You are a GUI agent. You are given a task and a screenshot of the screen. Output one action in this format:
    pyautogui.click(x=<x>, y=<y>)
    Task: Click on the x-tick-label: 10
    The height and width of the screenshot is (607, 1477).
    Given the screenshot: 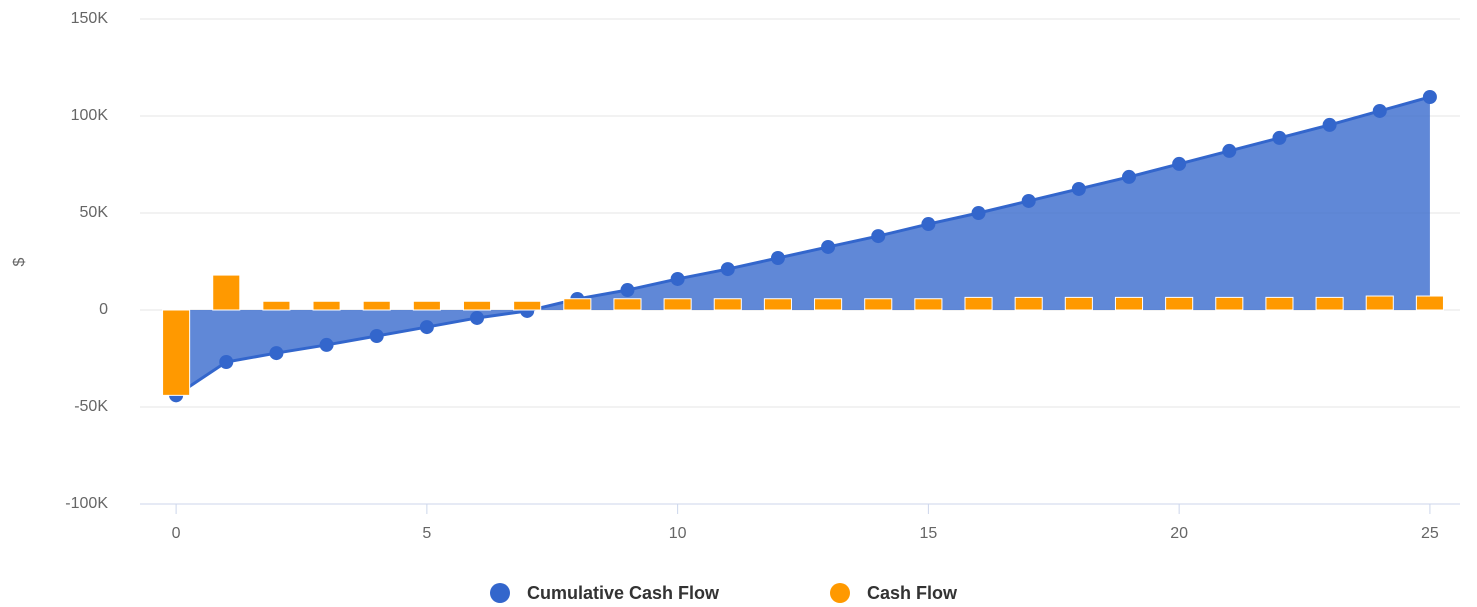 What is the action you would take?
    pyautogui.click(x=678, y=533)
    